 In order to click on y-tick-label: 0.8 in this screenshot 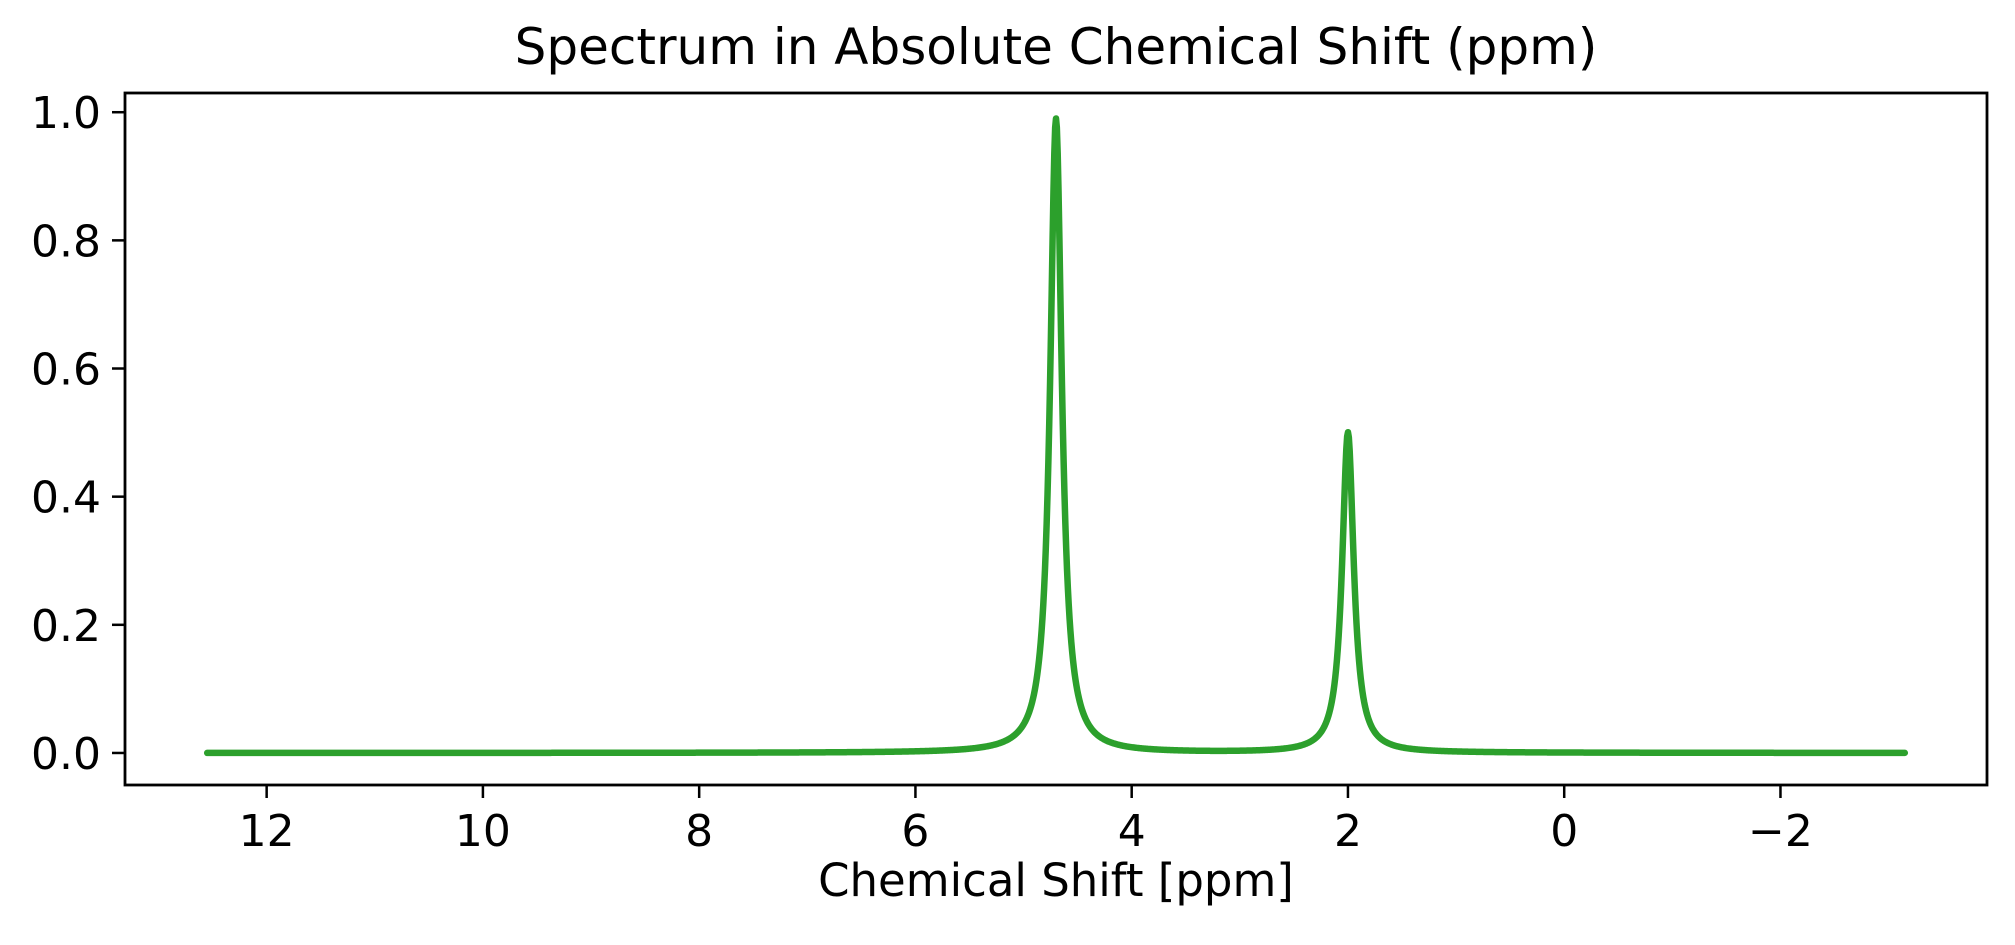, I will do `click(66, 241)`.